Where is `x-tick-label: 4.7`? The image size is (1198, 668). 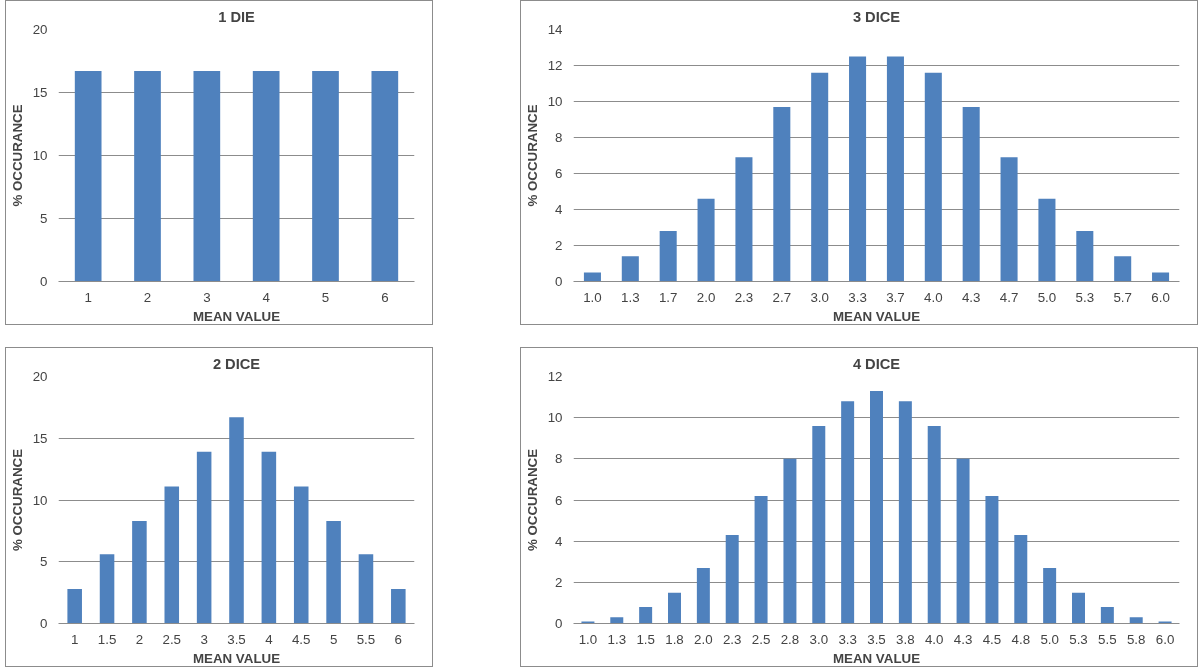
x-tick-label: 4.7 is located at coordinates (1009, 297).